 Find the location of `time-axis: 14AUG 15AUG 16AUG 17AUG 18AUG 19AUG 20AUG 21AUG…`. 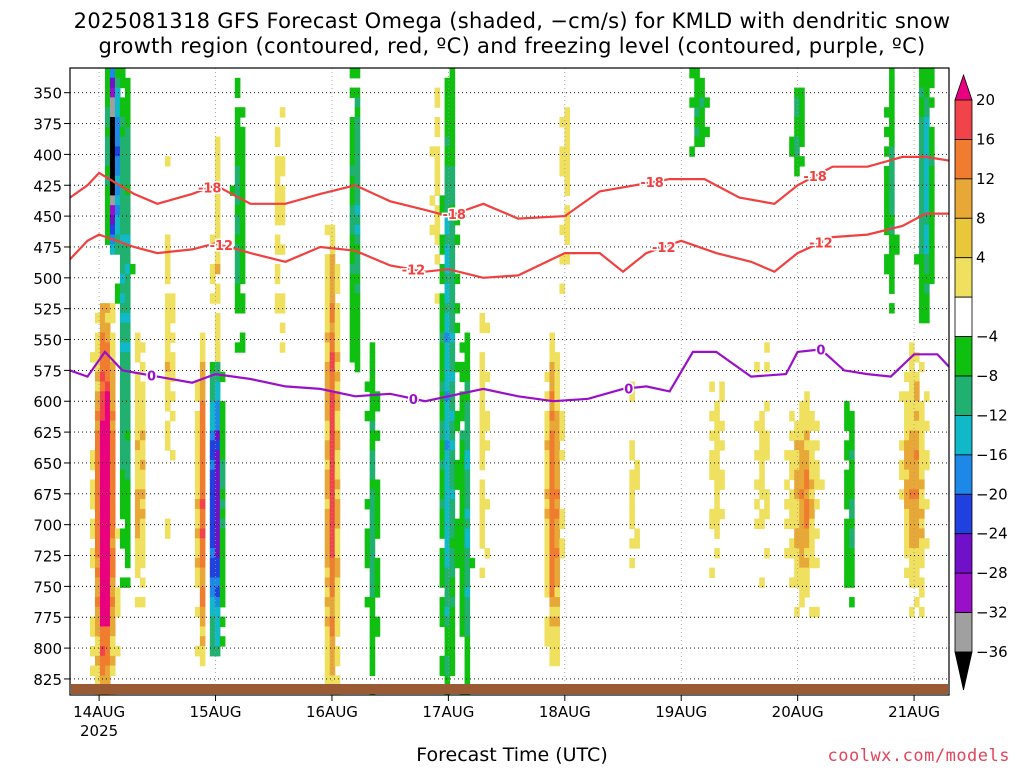

time-axis: 14AUG 15AUG 16AUG 17AUG 18AUG 19AUG 20AUG 21AUG… is located at coordinates (506, 717).